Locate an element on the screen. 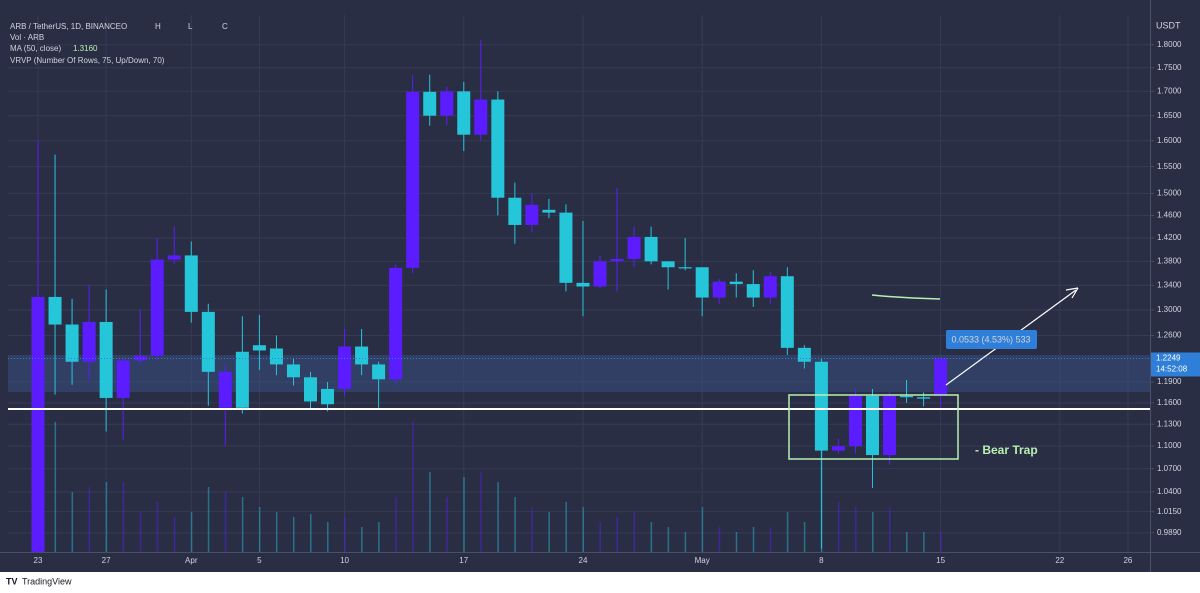 The height and width of the screenshot is (593, 1200). y-tick-label: 1.7000 is located at coordinates (1169, 90).